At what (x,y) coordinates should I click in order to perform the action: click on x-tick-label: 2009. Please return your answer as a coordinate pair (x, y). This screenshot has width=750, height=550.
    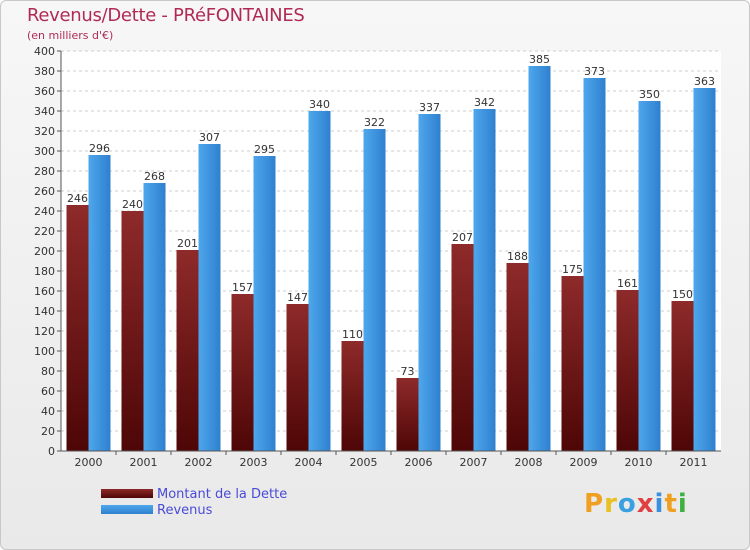
    Looking at the image, I should click on (584, 462).